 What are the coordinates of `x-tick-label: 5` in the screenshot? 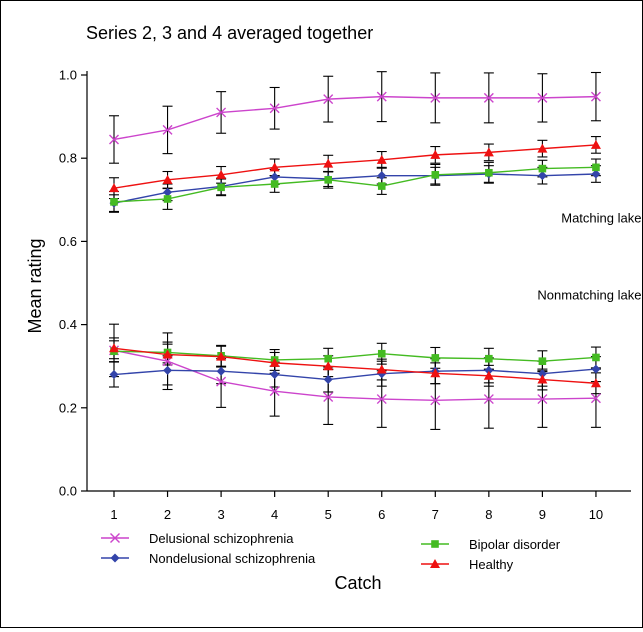 It's located at (328, 514).